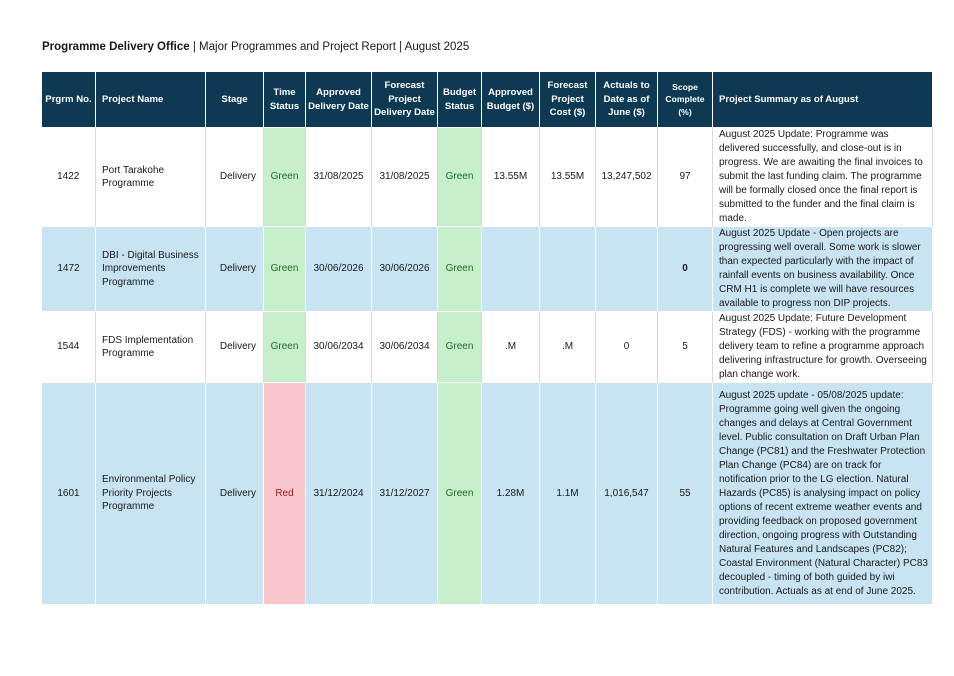 This screenshot has width=954, height=676. Describe the element at coordinates (338, 493) in the screenshot. I see `approved-date-cell: 31/12/2024` at that location.